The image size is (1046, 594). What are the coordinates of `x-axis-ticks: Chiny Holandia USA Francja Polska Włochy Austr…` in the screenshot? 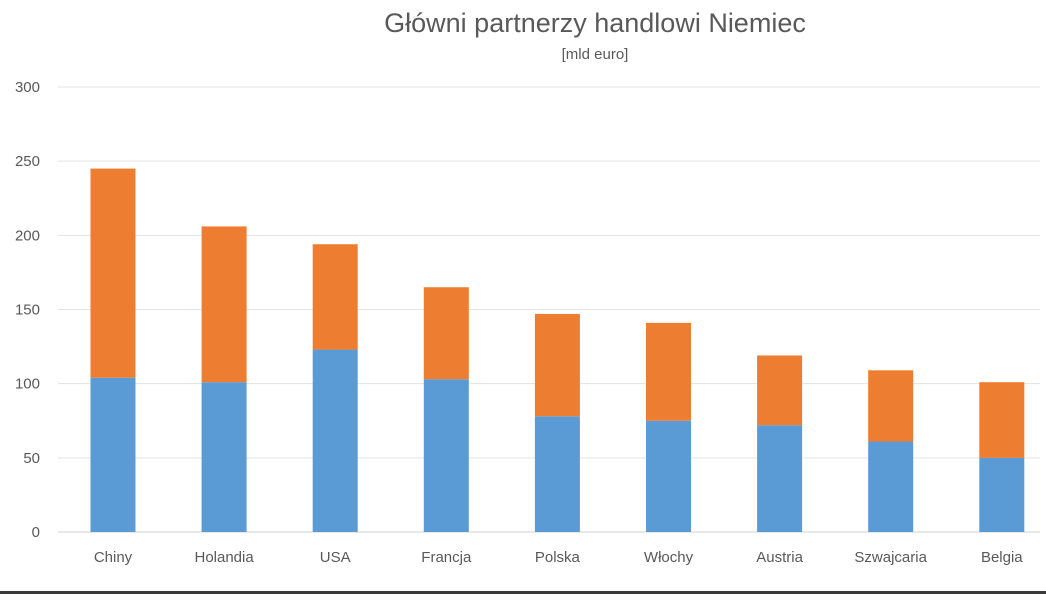 It's located at (558, 557).